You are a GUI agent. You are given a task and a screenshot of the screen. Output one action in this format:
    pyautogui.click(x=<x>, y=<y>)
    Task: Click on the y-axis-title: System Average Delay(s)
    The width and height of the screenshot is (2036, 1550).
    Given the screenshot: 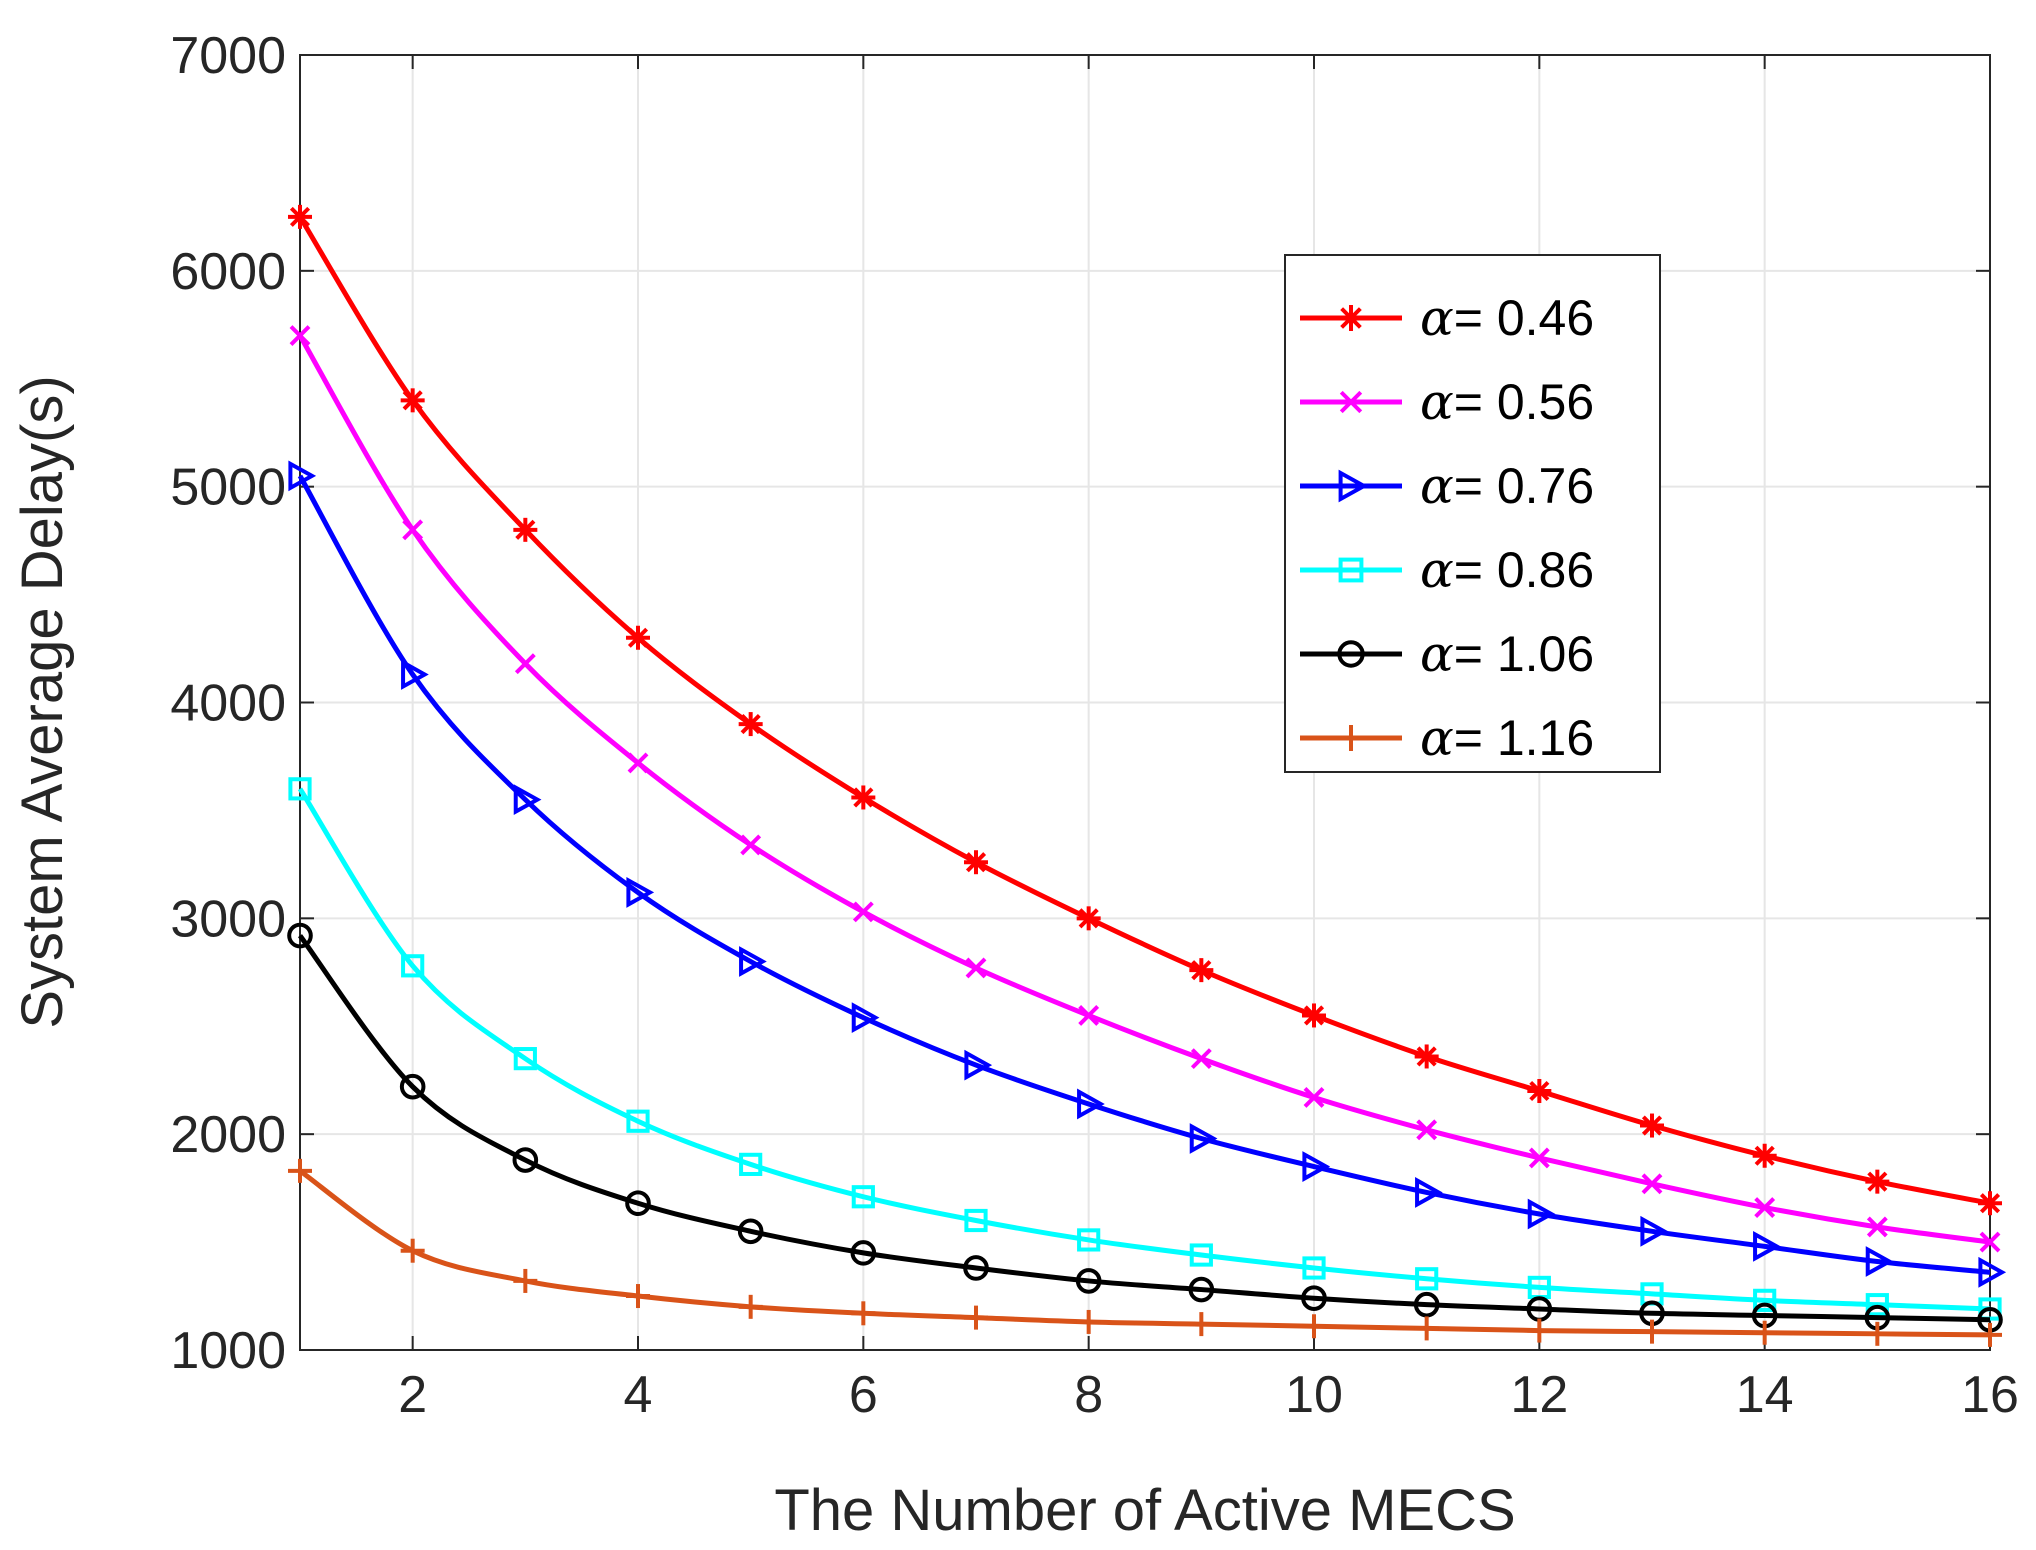 What is the action you would take?
    pyautogui.click(x=42, y=701)
    